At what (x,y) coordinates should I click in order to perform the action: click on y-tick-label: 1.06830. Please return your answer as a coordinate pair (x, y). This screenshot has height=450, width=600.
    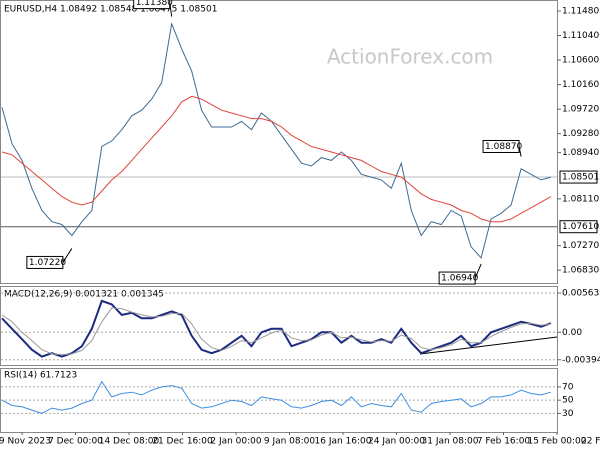
    Looking at the image, I should click on (580, 271).